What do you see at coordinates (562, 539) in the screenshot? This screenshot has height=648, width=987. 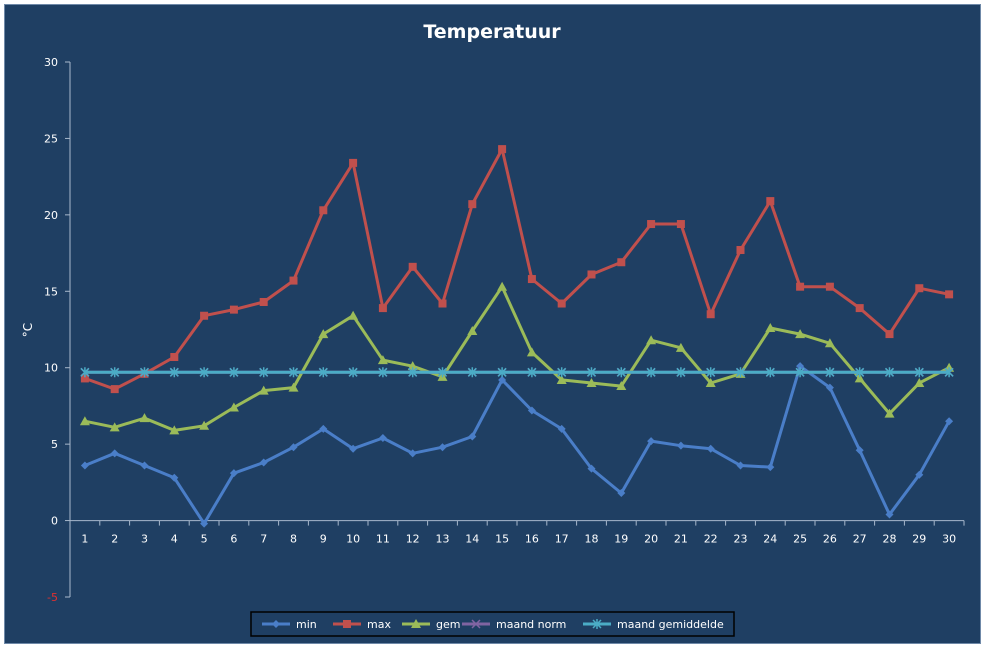 I see `x-tick-label: 17` at bounding box center [562, 539].